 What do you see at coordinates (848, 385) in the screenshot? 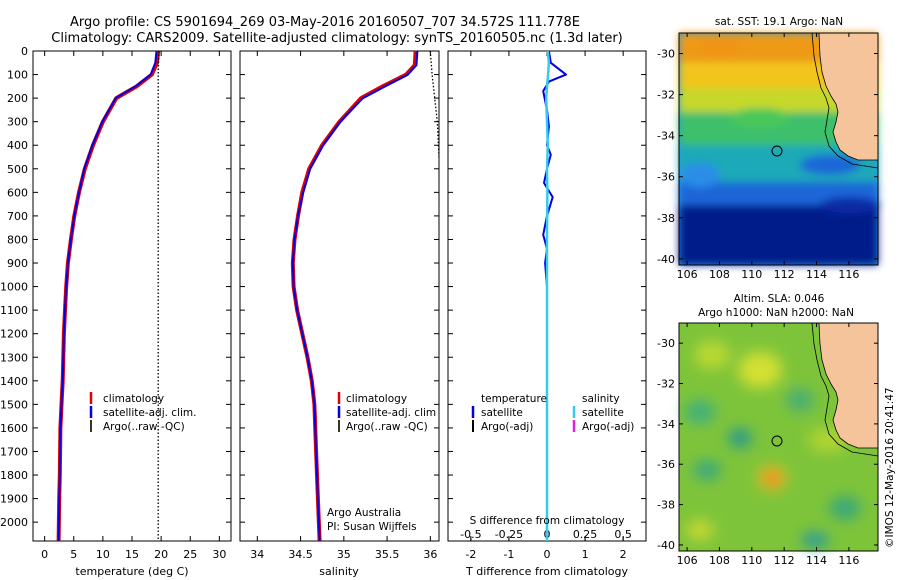
I see `sla-land` at bounding box center [848, 385].